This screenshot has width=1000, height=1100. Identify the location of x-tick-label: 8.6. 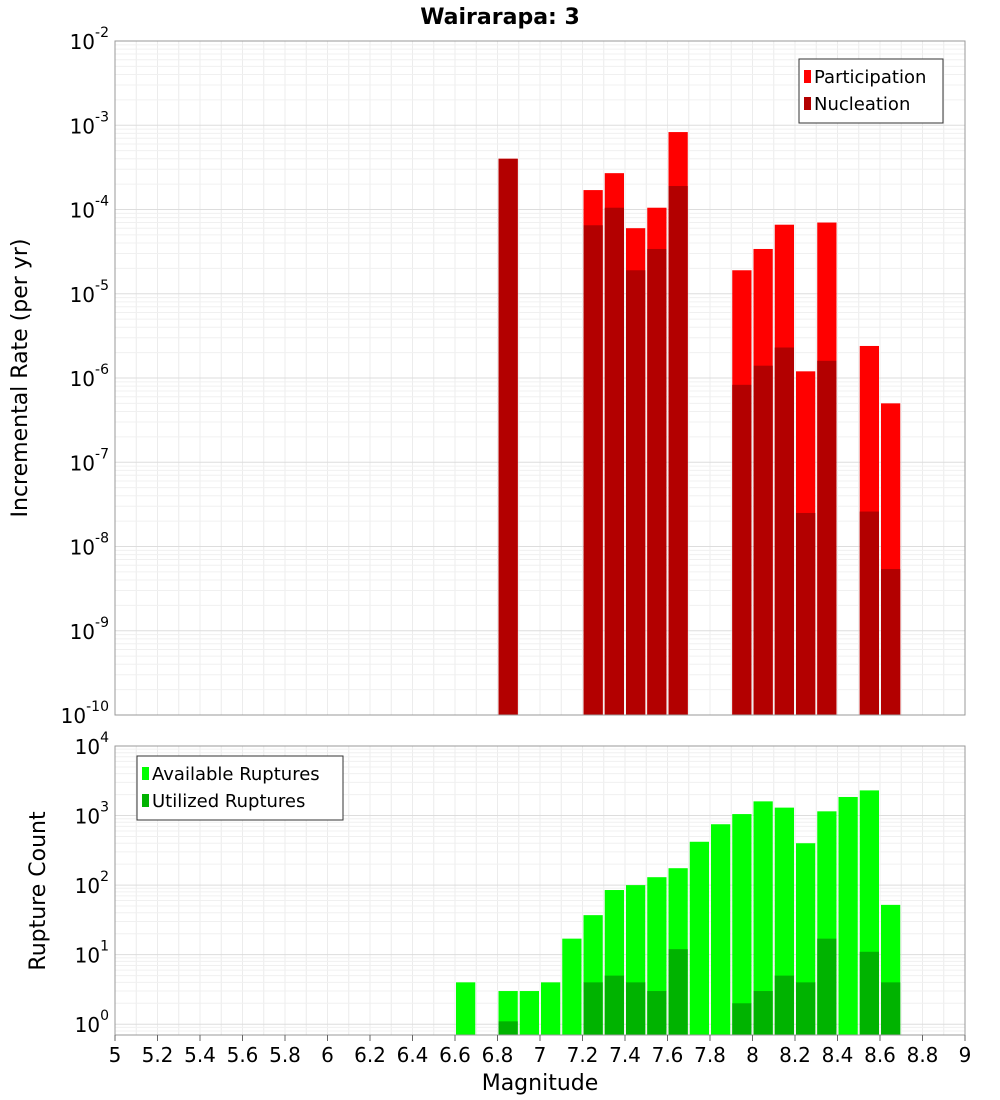
(880, 1055).